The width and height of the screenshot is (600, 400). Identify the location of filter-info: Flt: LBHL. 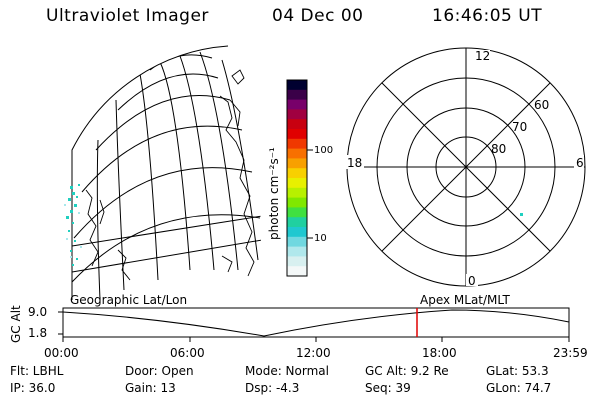
(37, 371).